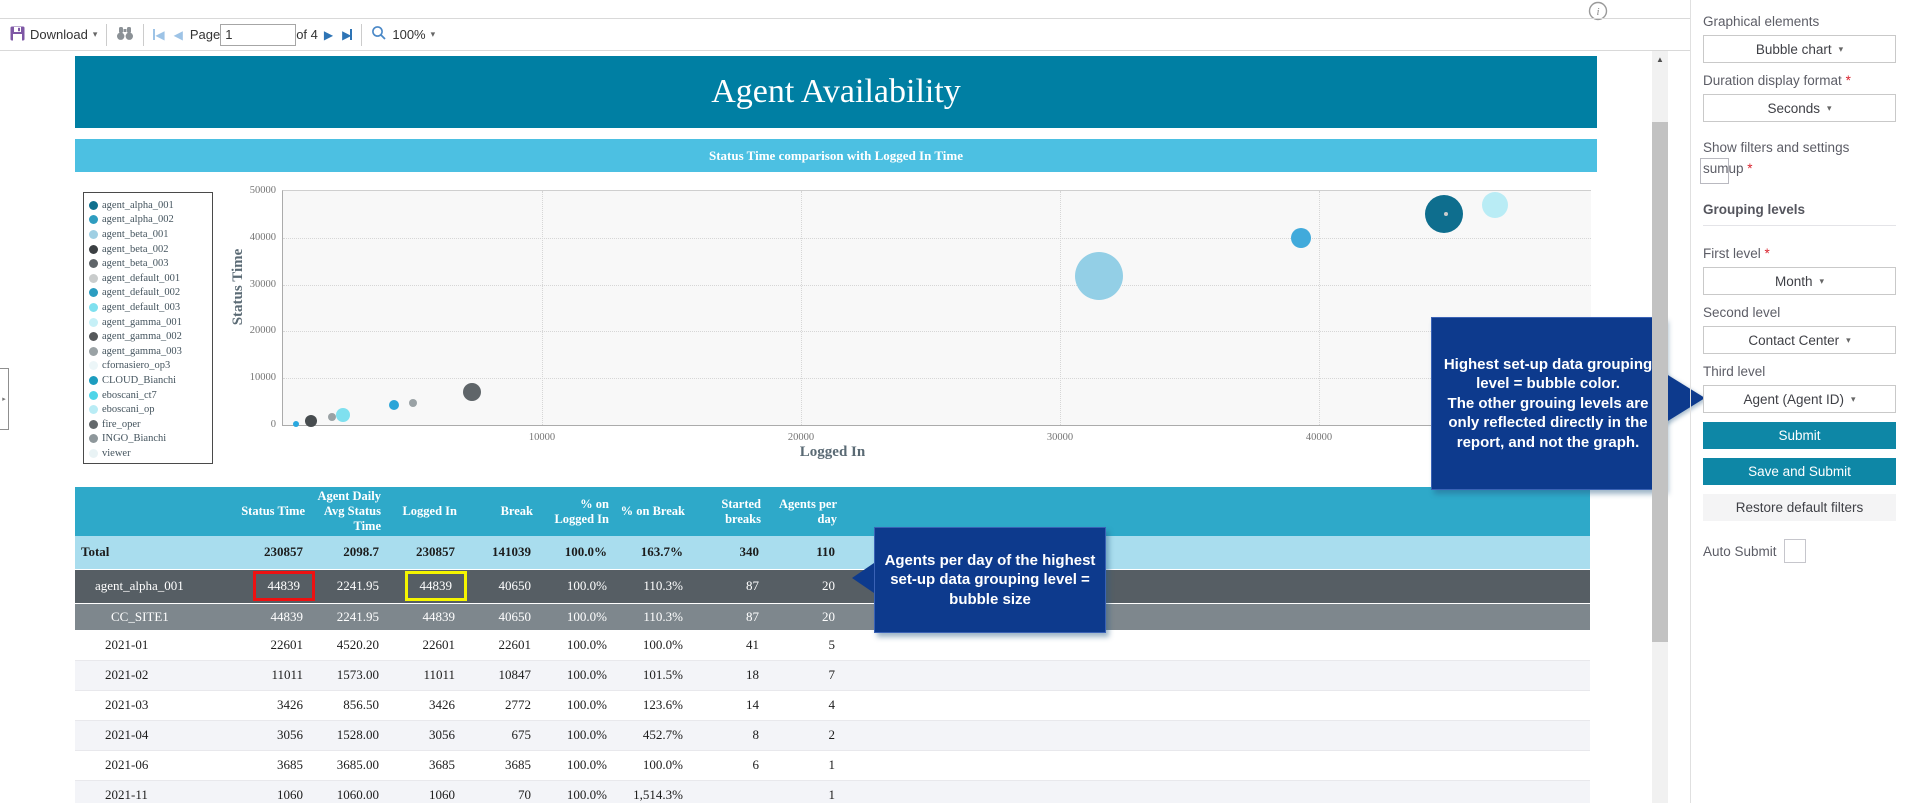 This screenshot has height=803, width=1908. I want to click on row-label: agent_alpha_001, so click(139, 585).